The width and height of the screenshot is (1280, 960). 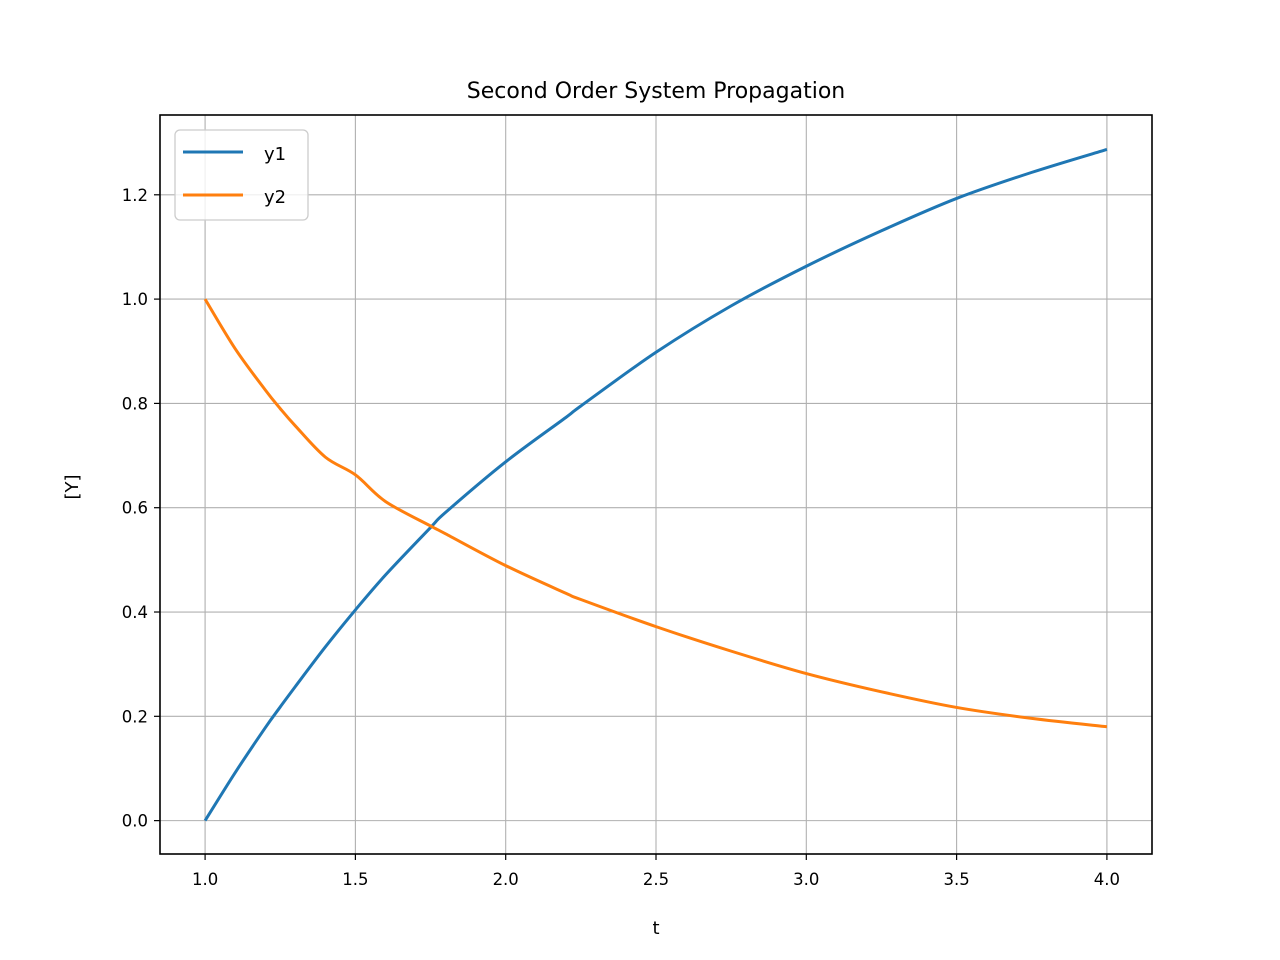 What do you see at coordinates (506, 879) in the screenshot?
I see `x-tick-label: 2.0` at bounding box center [506, 879].